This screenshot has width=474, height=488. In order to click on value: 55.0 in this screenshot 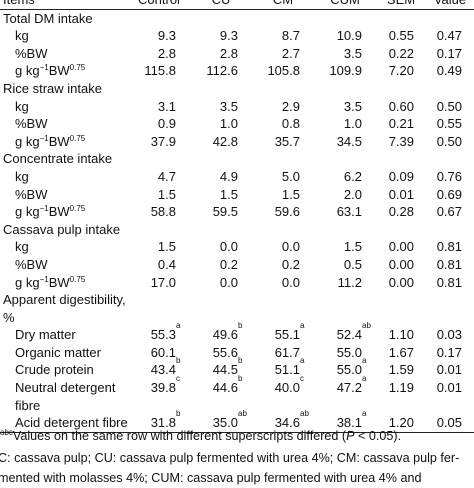, I will do `click(349, 352)`.